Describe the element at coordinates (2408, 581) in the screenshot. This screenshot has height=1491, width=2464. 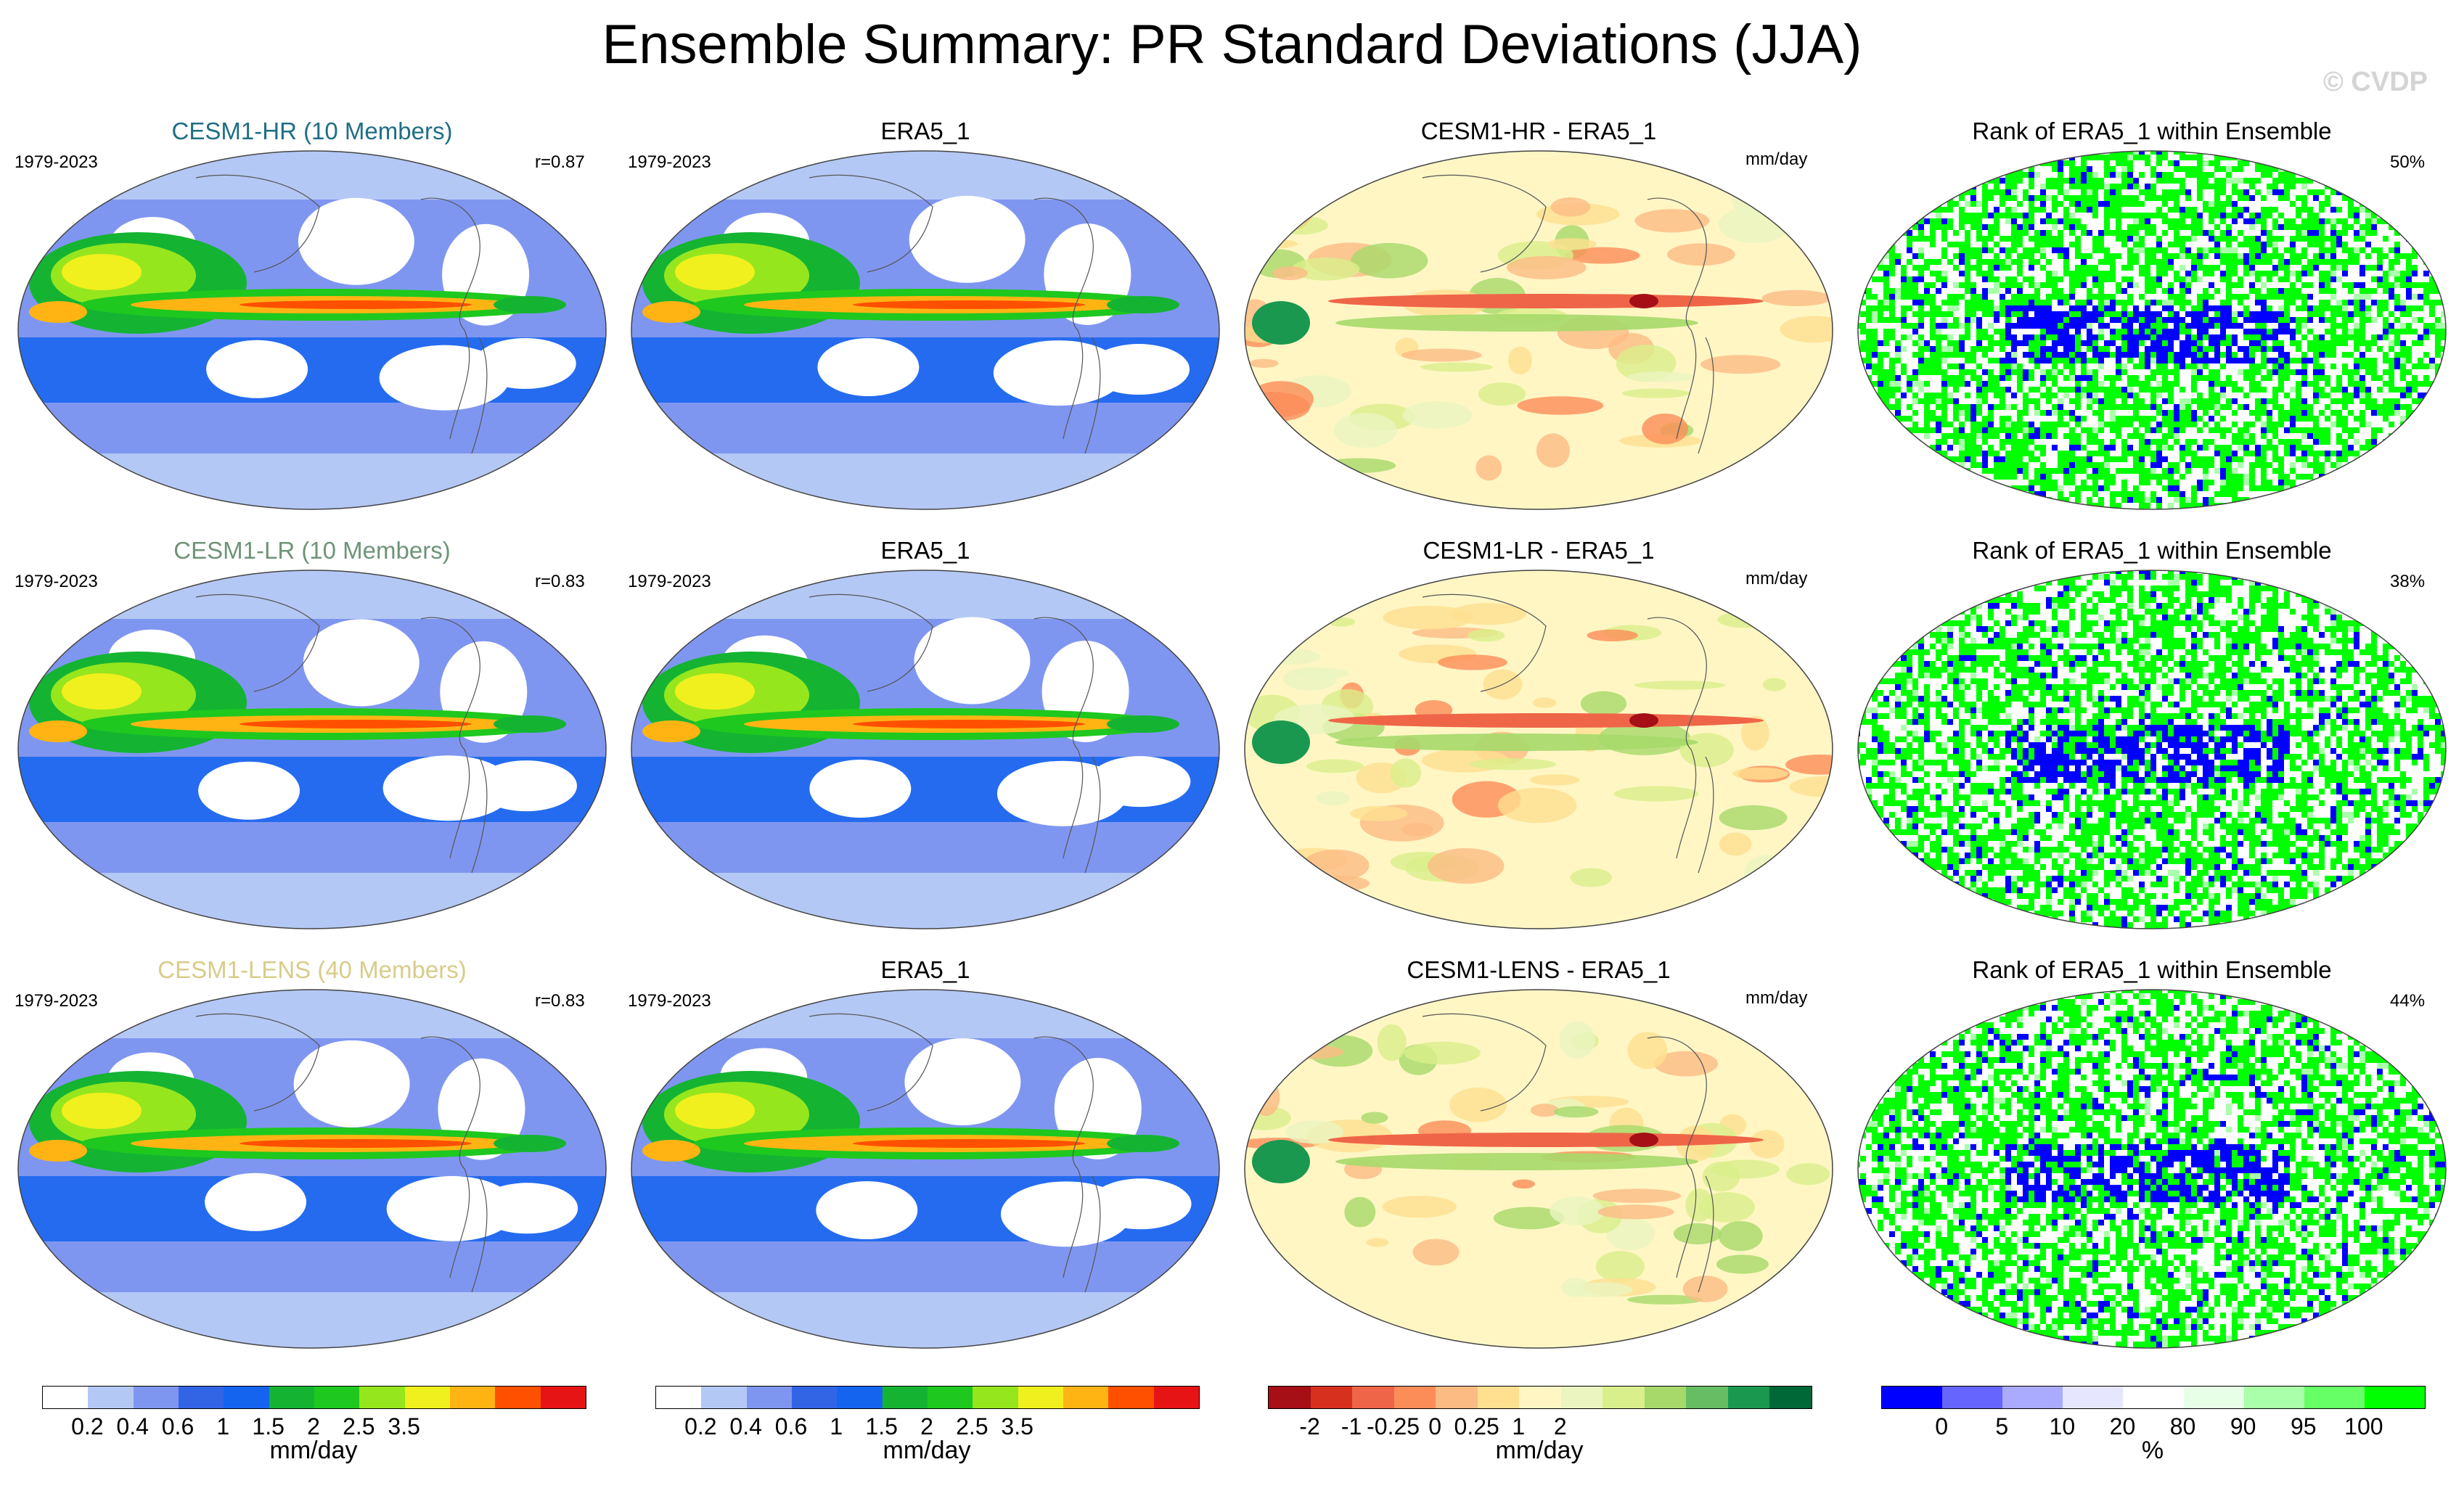
I see `rank-percent-label: 38%` at that location.